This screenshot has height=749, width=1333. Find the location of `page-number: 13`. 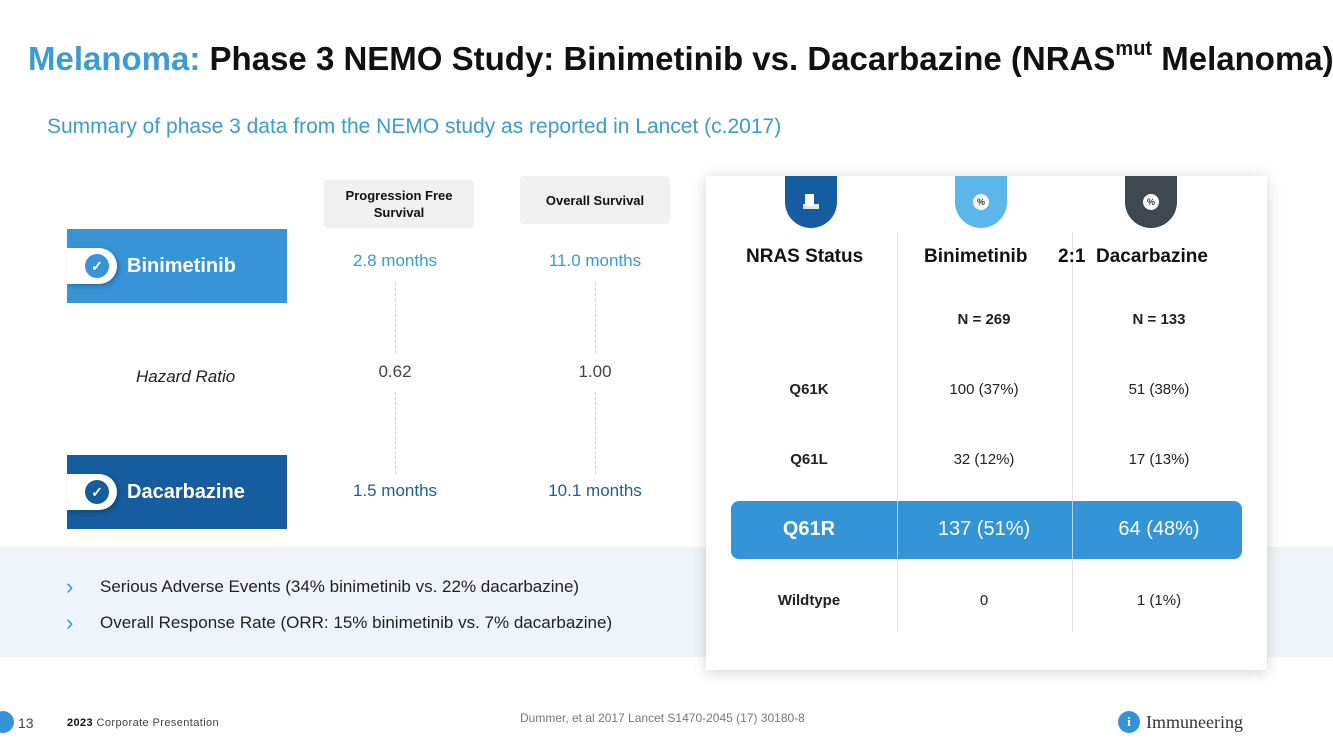

page-number: 13 is located at coordinates (26, 723).